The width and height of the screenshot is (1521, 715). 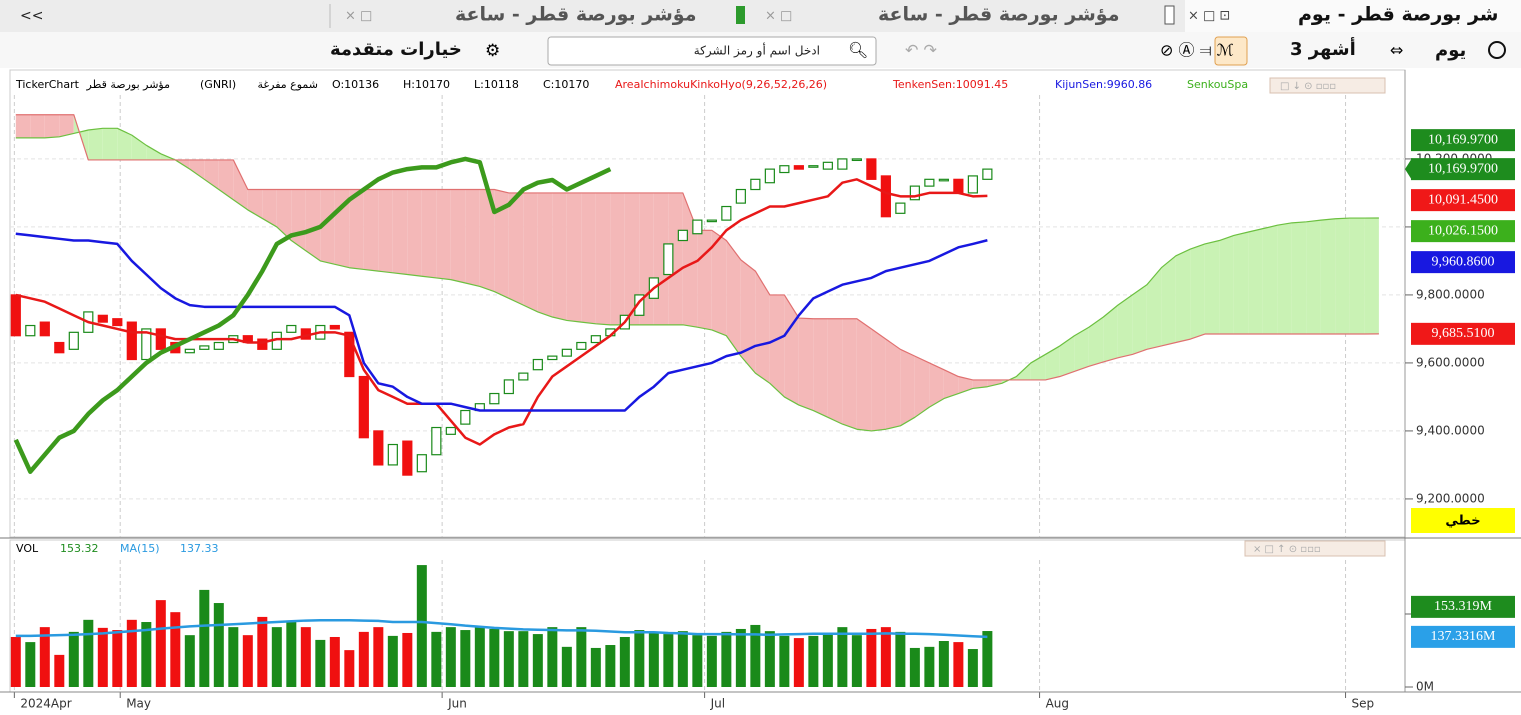 What do you see at coordinates (757, 51) in the screenshot?
I see `search-placeholder: ادخل اسم أو رمز الشركة` at bounding box center [757, 51].